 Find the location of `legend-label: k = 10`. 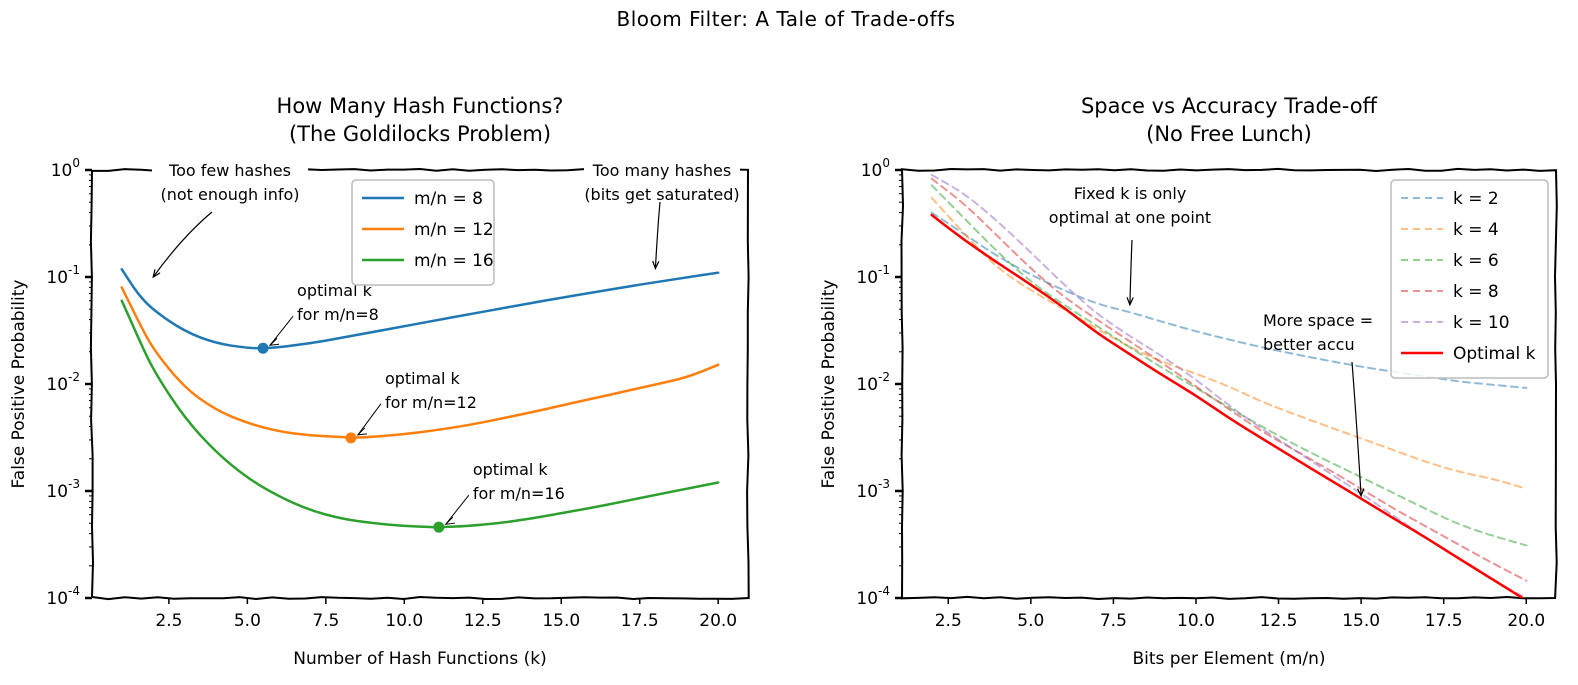

legend-label: k = 10 is located at coordinates (1481, 323).